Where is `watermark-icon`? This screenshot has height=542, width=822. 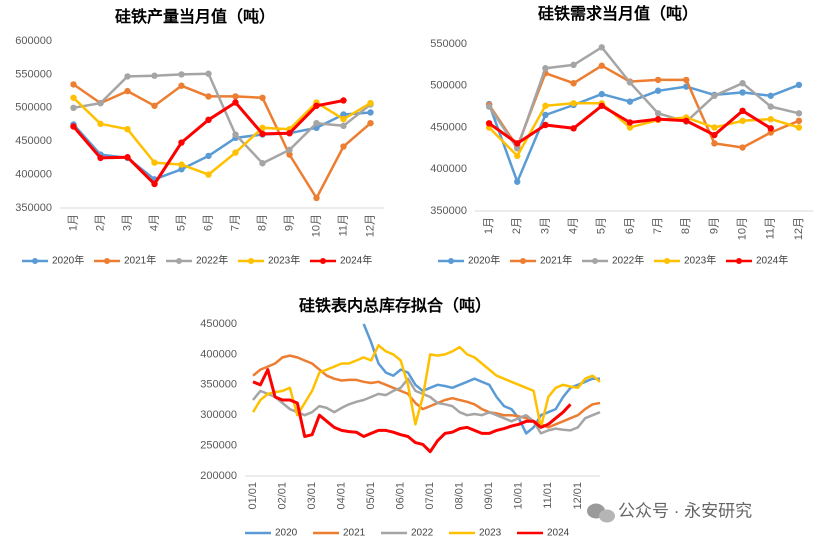 watermark-icon is located at coordinates (601, 513).